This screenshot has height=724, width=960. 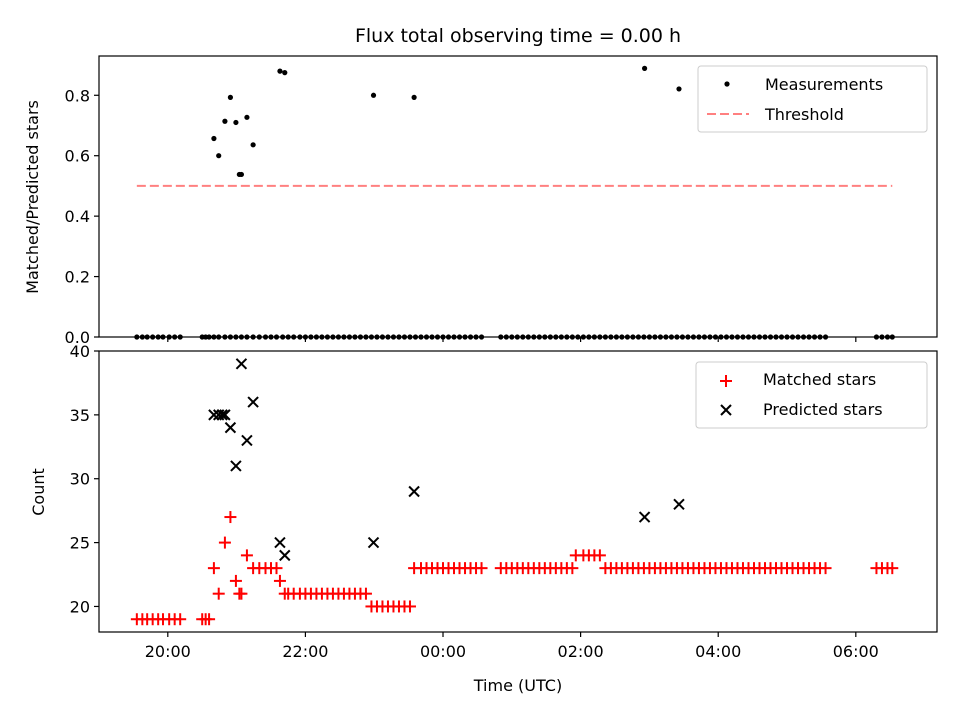 What do you see at coordinates (518, 36) in the screenshot?
I see `chart-title: Flux total observing time = 0.00 h` at bounding box center [518, 36].